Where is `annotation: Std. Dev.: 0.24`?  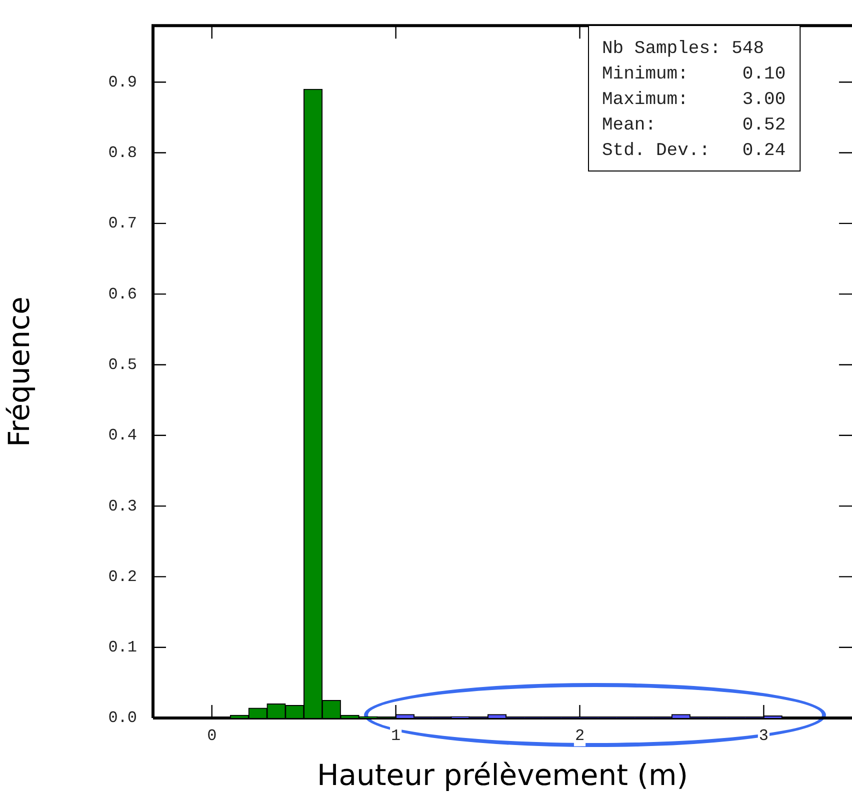
annotation: Std. Dev.: 0.24 is located at coordinates (694, 150).